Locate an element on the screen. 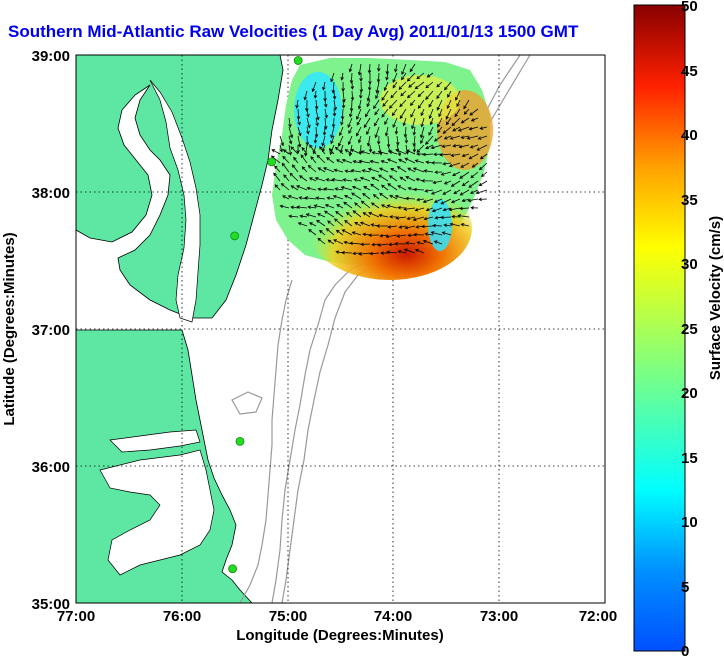 Image resolution: width=724 pixels, height=659 pixels. x-tick-labels: 77:00 76:00 75:00 74:00 73:00 72:00 is located at coordinates (337, 616).